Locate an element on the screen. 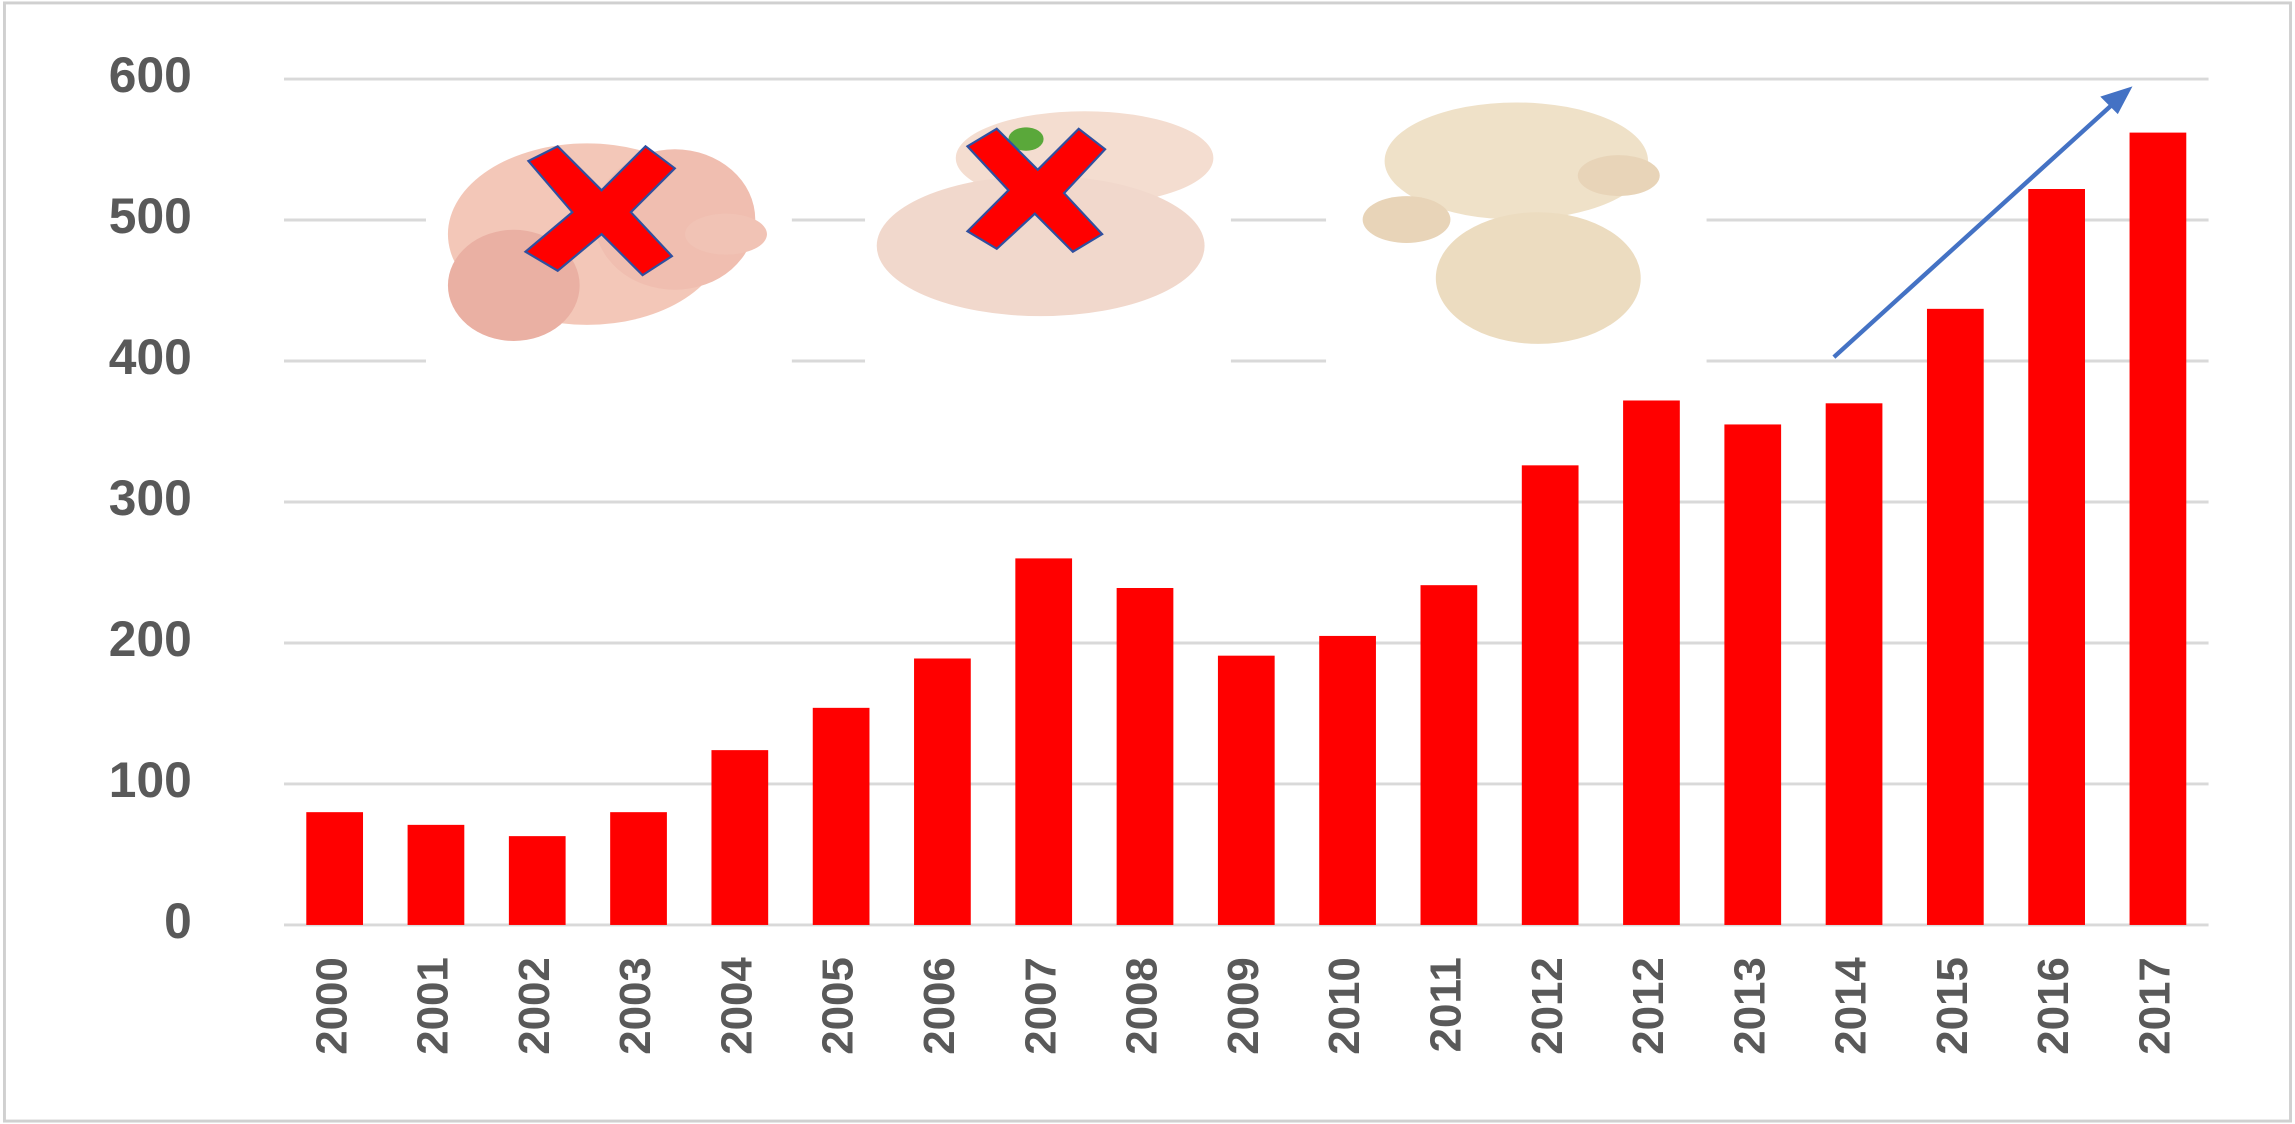  x-tick-label: 2010 is located at coordinates (1344, 1006).